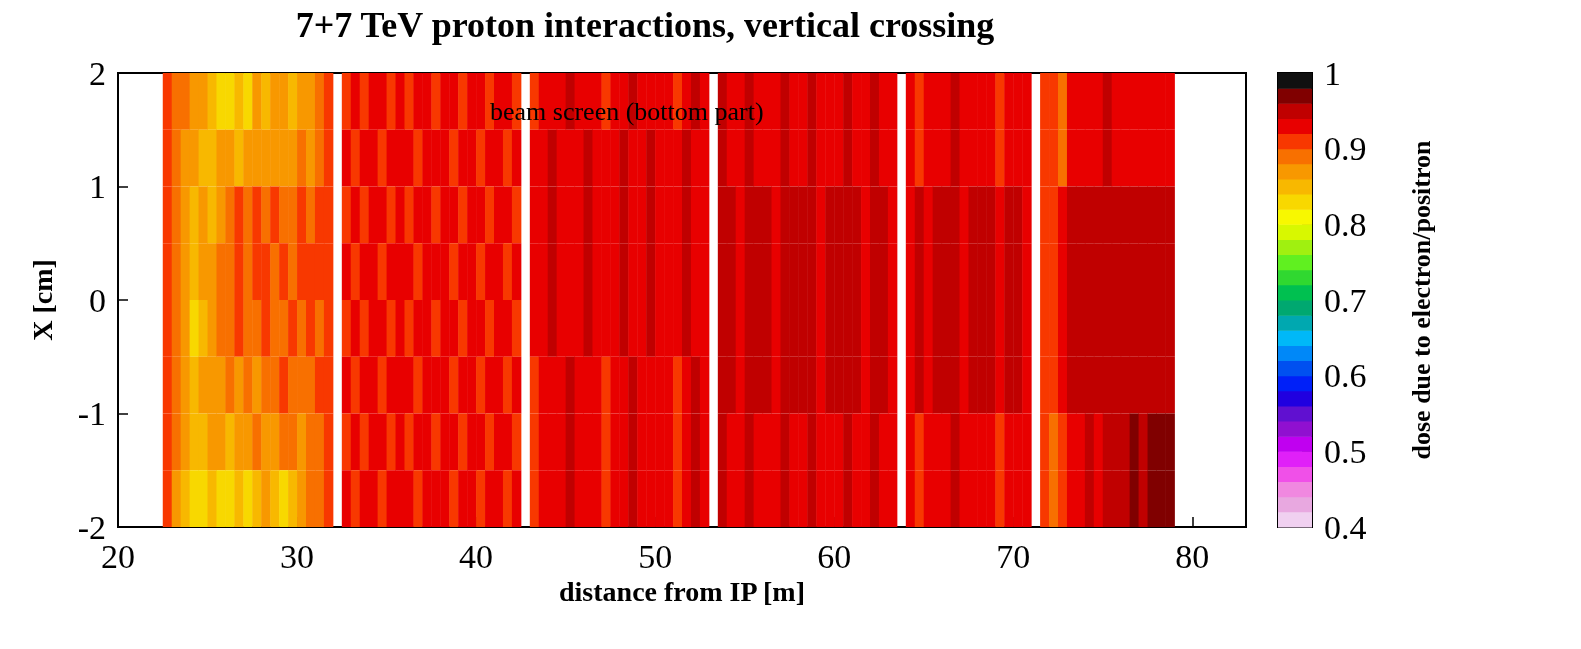 This screenshot has height=649, width=1581. Describe the element at coordinates (1421, 299) in the screenshot. I see `color-bar-title: dose due to electron/positron` at that location.